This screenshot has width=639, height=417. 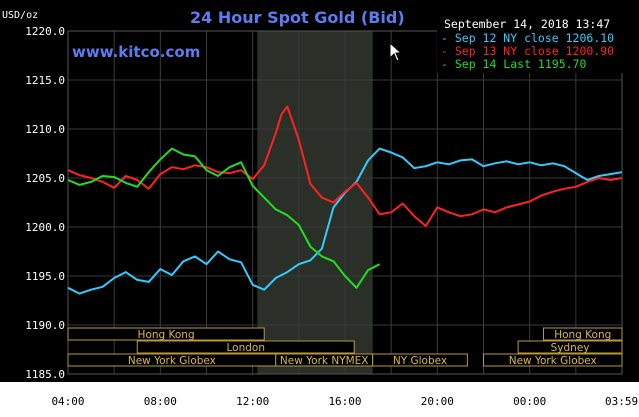 What do you see at coordinates (23, 402) in the screenshot?
I see `x-row-label-gmt: GMT` at bounding box center [23, 402].